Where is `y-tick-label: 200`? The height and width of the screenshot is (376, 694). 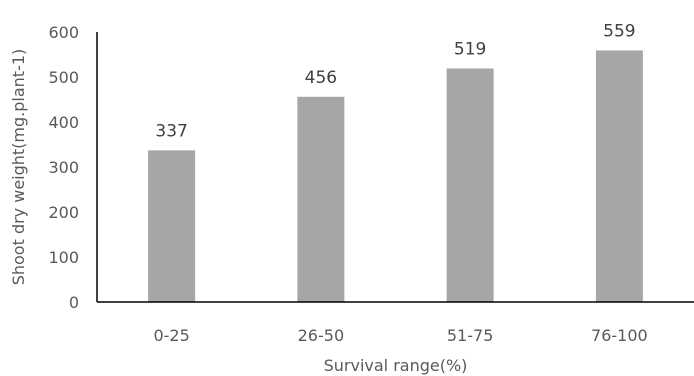 y-tick-label: 200 is located at coordinates (63, 212).